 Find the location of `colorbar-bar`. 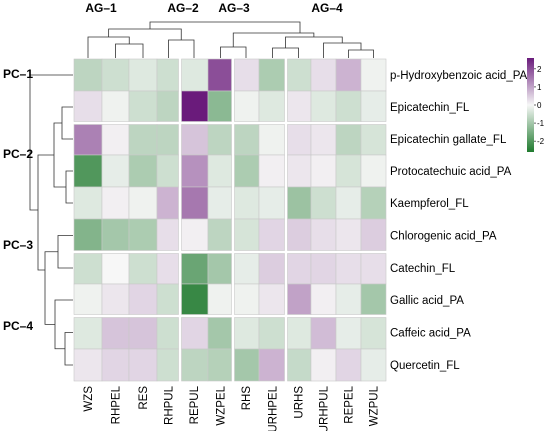

colorbar-bar is located at coordinates (530, 105).